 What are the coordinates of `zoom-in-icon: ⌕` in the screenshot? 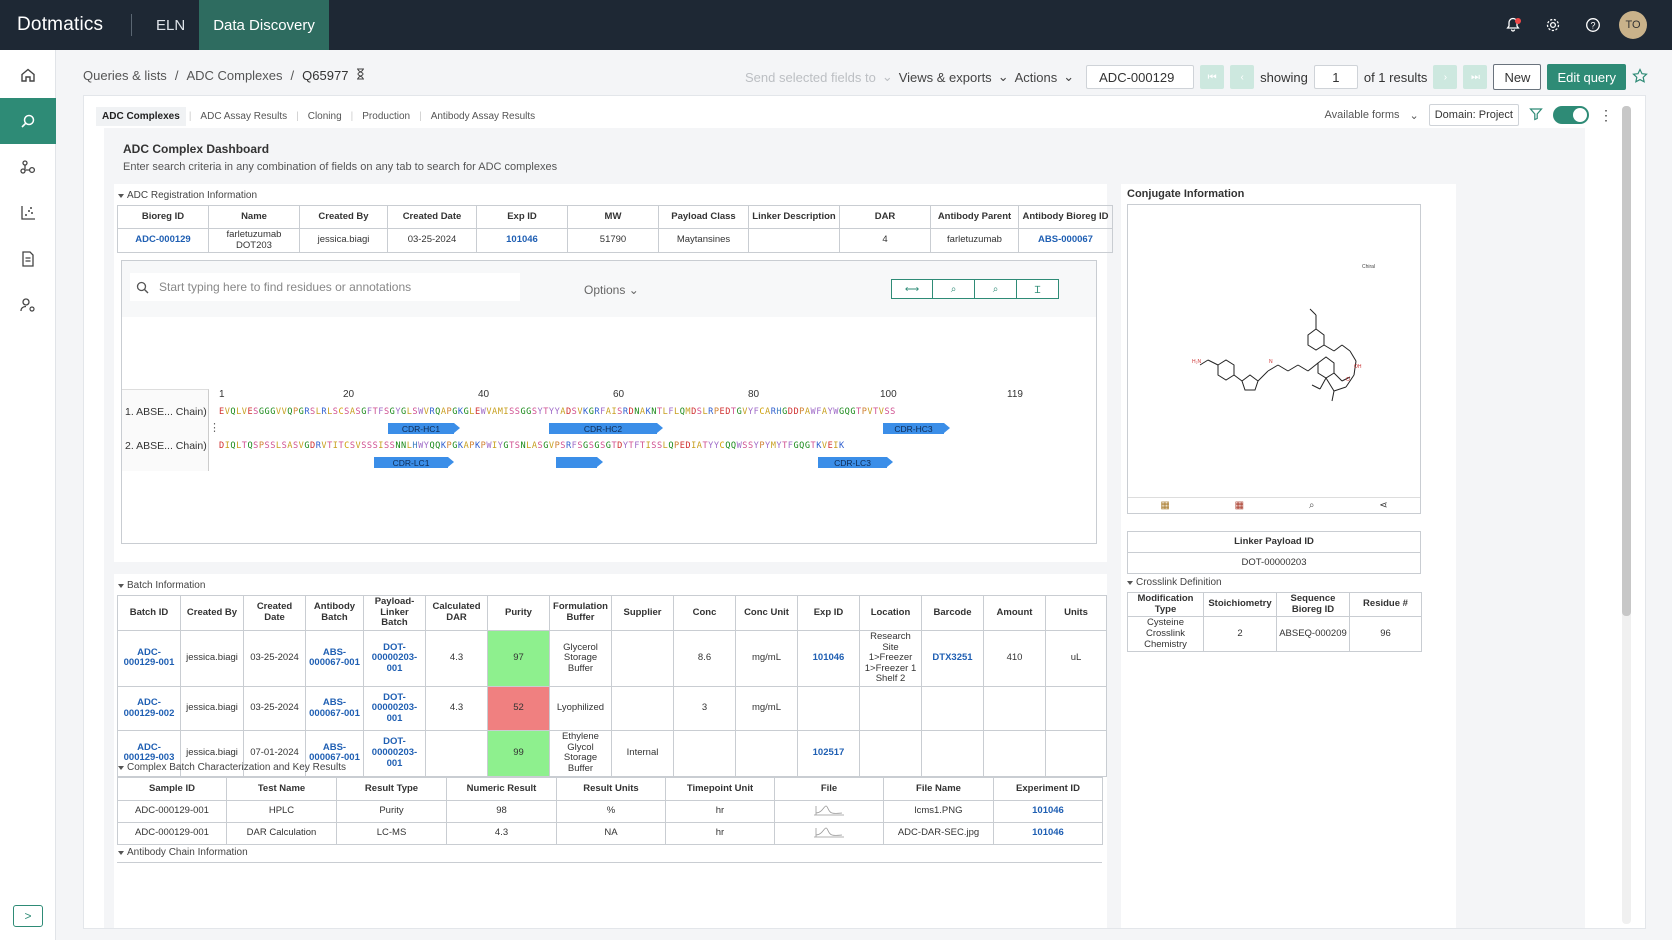 It's located at (954, 289).